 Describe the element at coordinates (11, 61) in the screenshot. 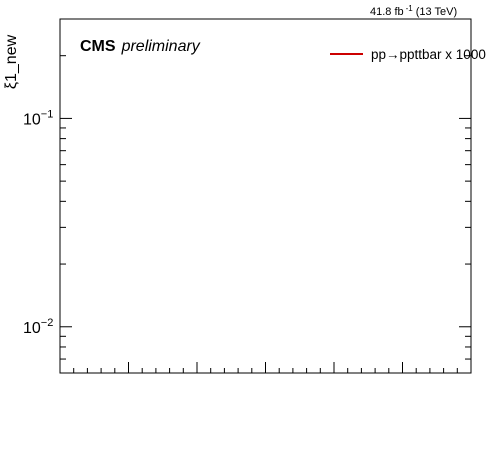

I see `y-axis-title: ξ1_new` at that location.